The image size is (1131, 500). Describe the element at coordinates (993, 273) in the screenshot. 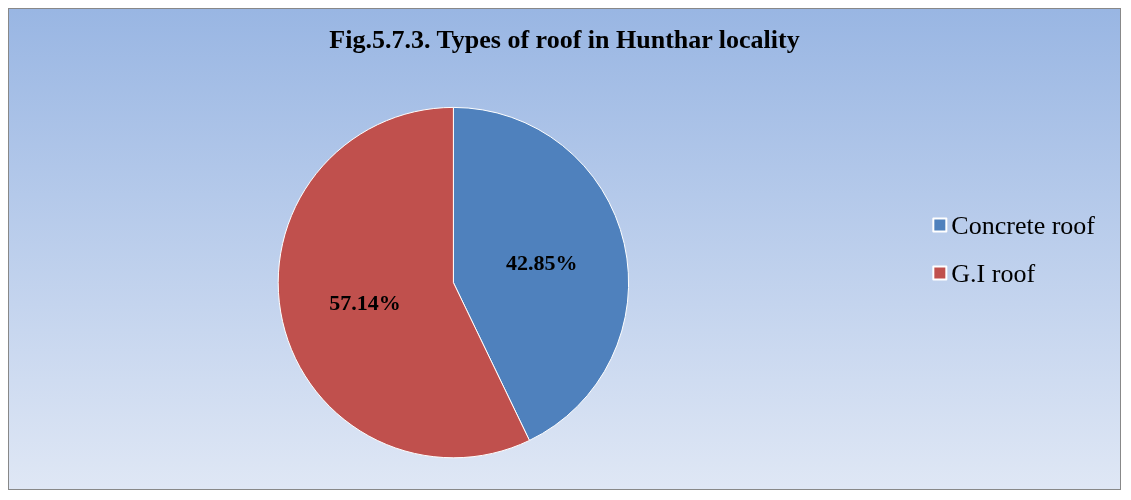

I see `legend-label: G.I roof` at that location.